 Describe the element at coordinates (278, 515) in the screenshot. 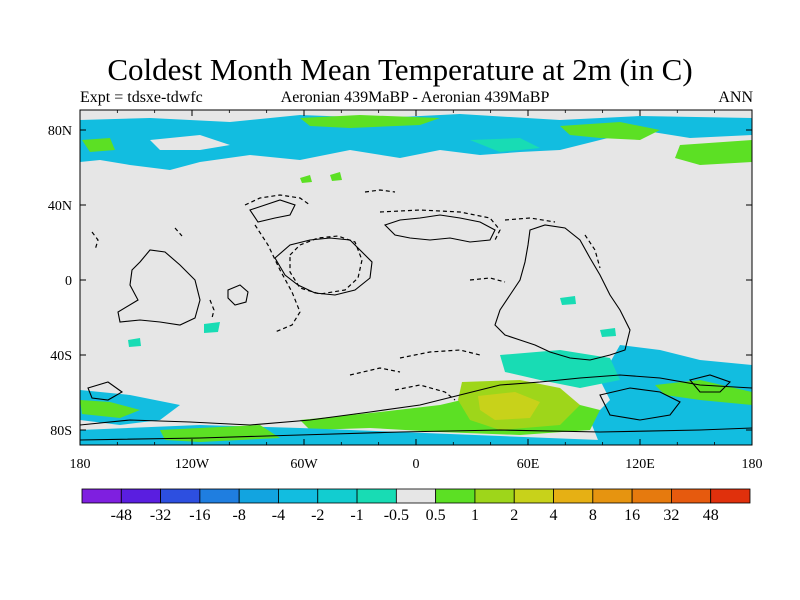

I see `colorbar-label: -4` at that location.